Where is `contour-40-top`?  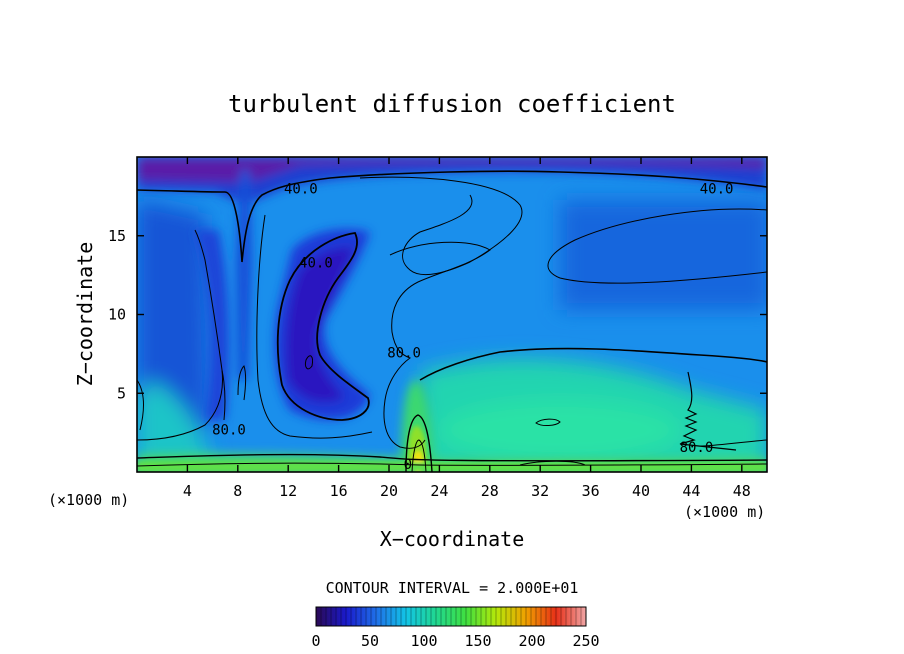 contour-40-top is located at coordinates (452, 216).